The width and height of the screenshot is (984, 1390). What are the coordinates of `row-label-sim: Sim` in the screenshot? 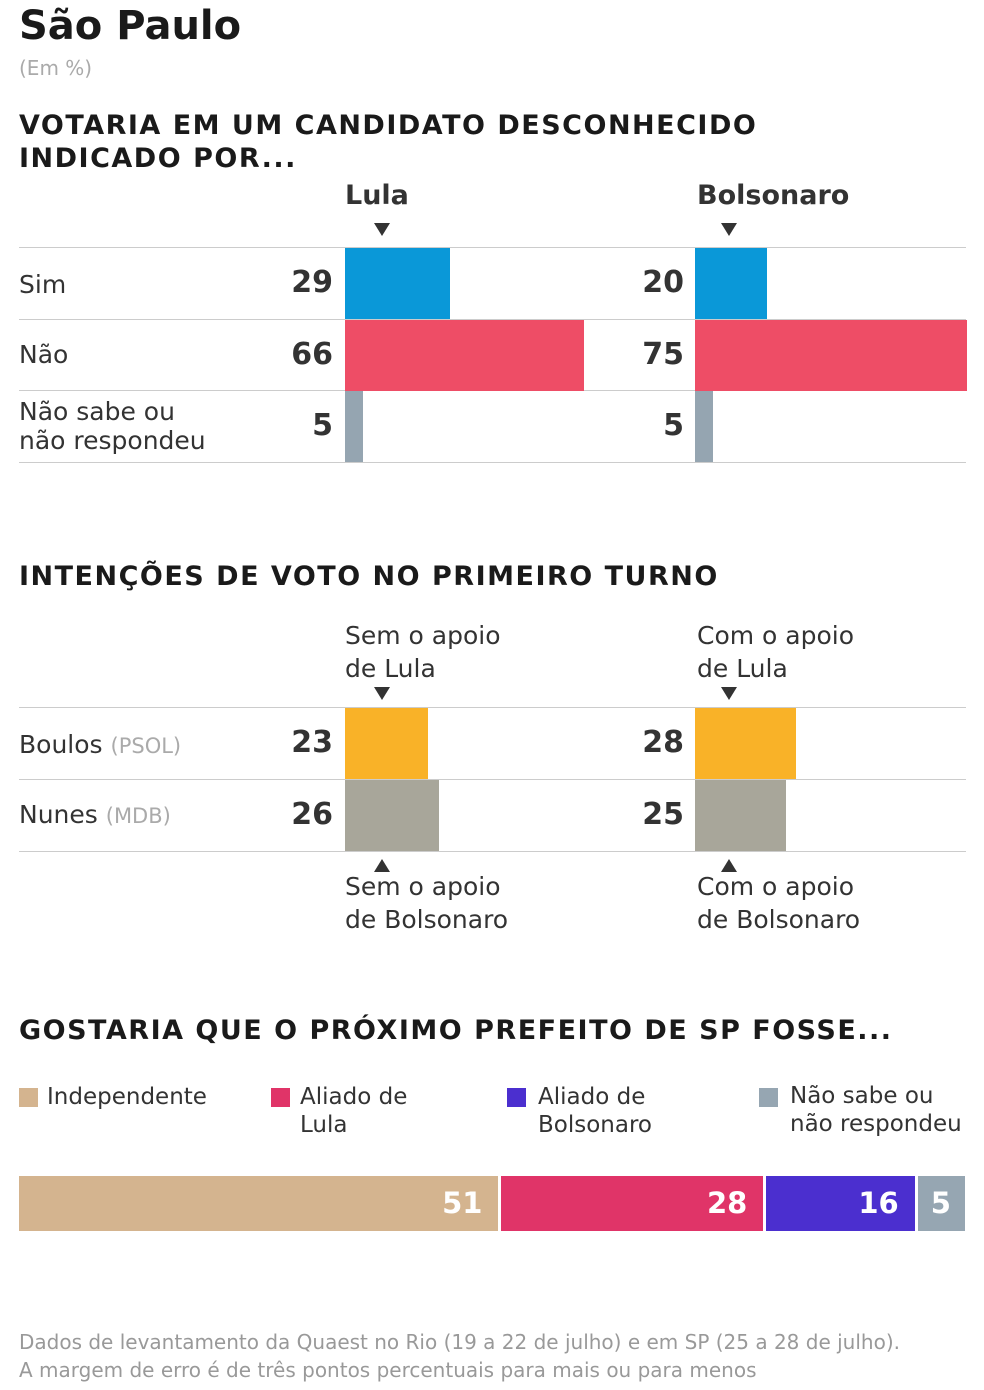 It's located at (43, 284).